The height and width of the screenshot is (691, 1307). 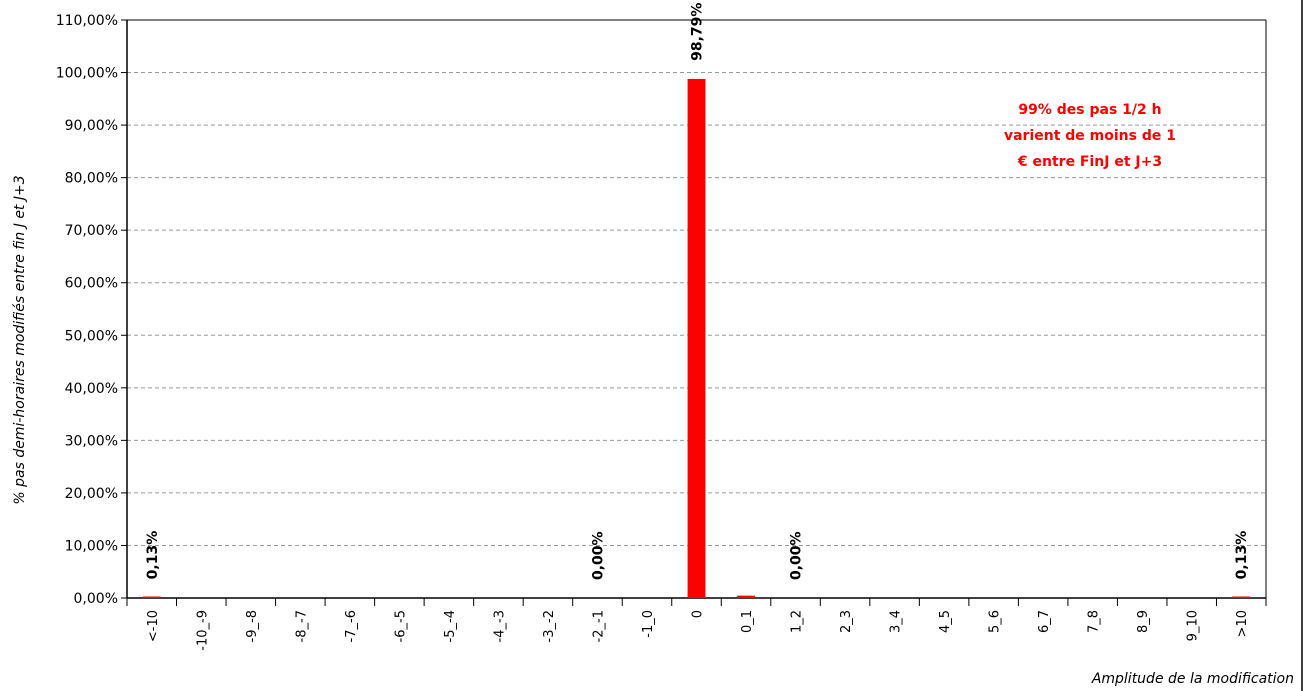 What do you see at coordinates (945, 621) in the screenshot?
I see `x-tick-label: 4_5` at bounding box center [945, 621].